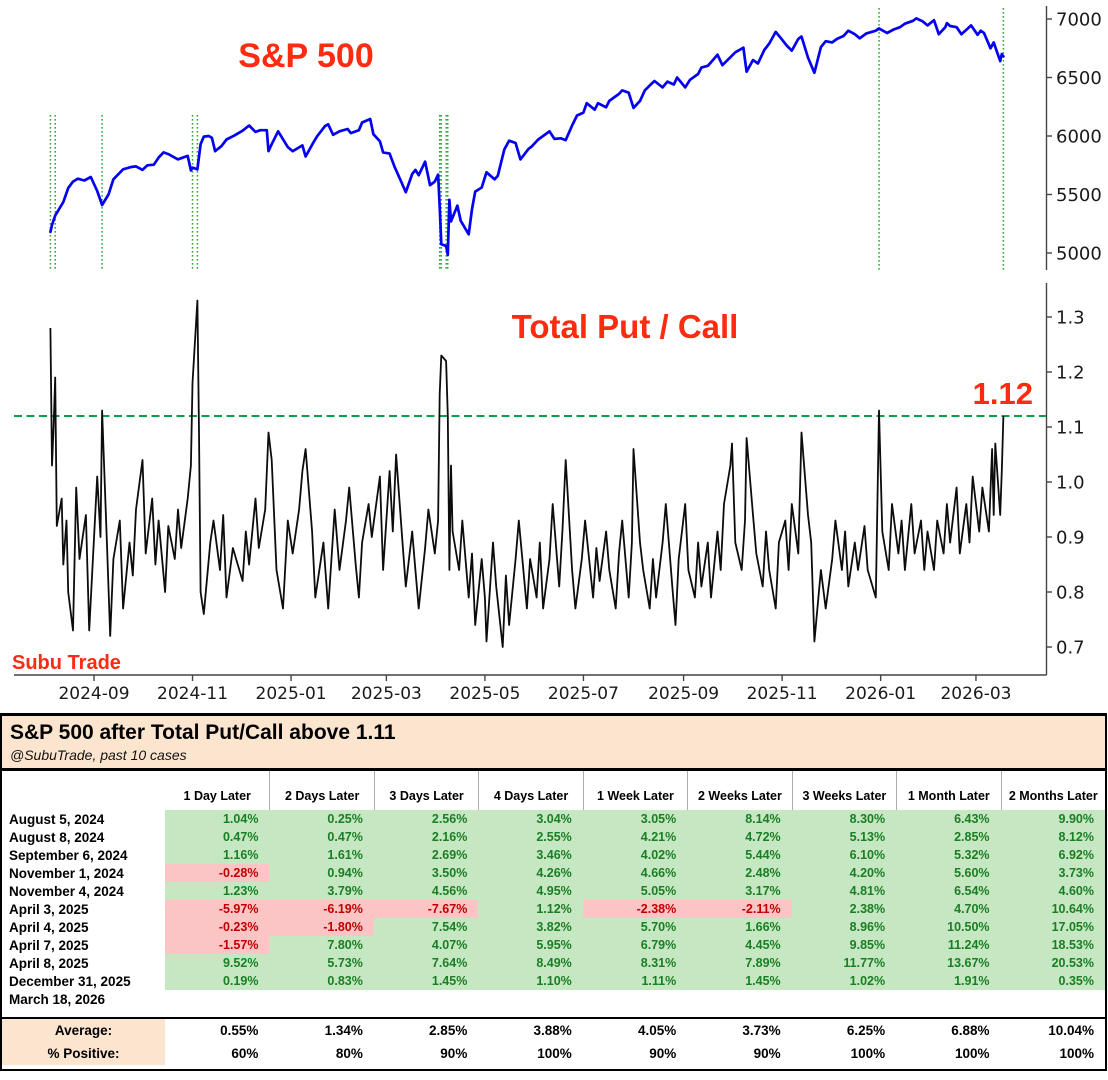 The height and width of the screenshot is (1080, 1108). Describe the element at coordinates (1052, 891) in the screenshot. I see `return-cell: 4.60%` at that location.